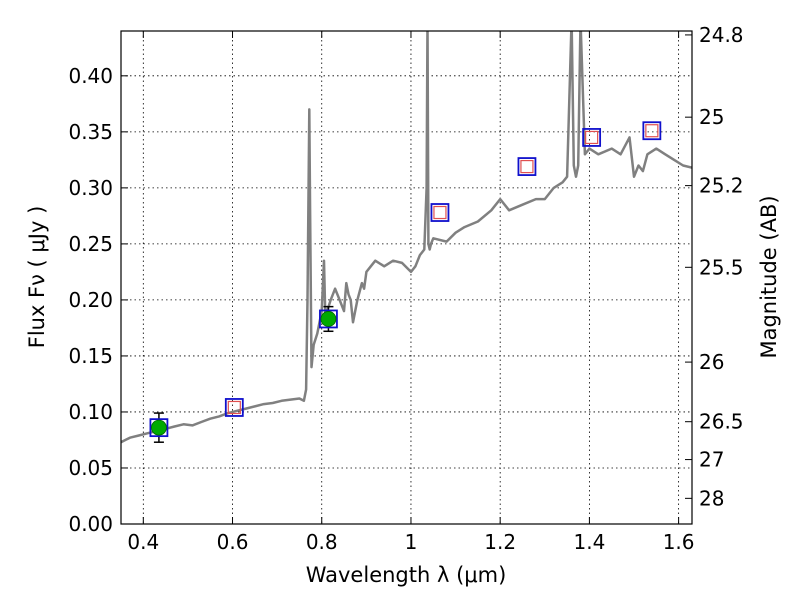 This screenshot has width=800, height=600. Describe the element at coordinates (711, 498) in the screenshot. I see `right-tick-label: 28` at that location.